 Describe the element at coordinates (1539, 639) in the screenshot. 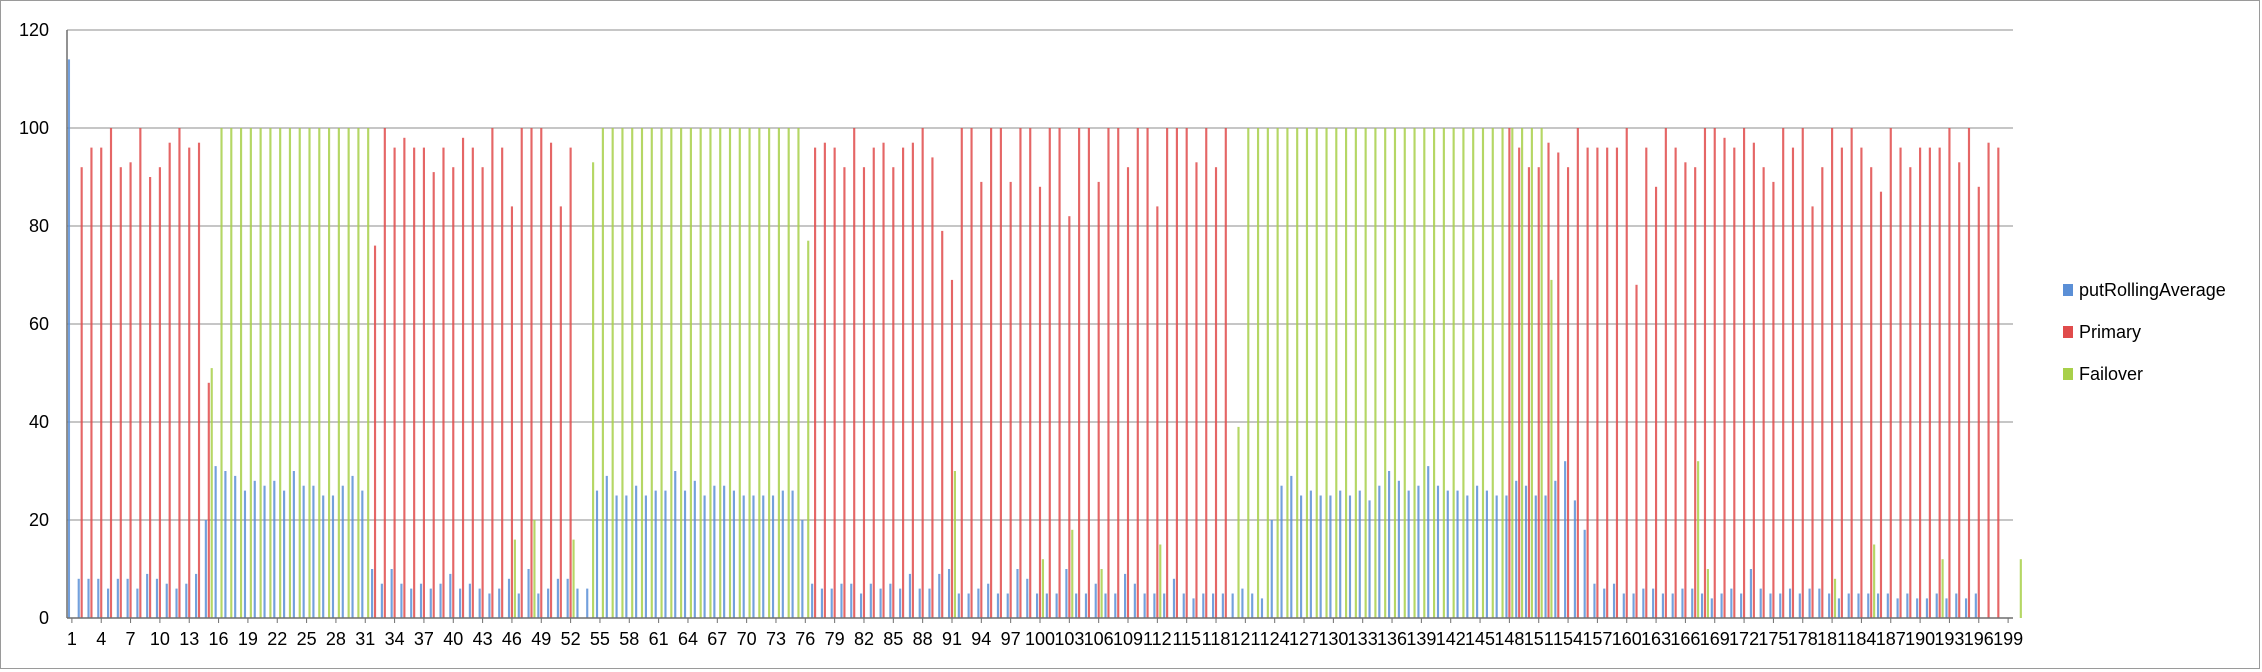

I see `x-tick-label: 151` at that location.